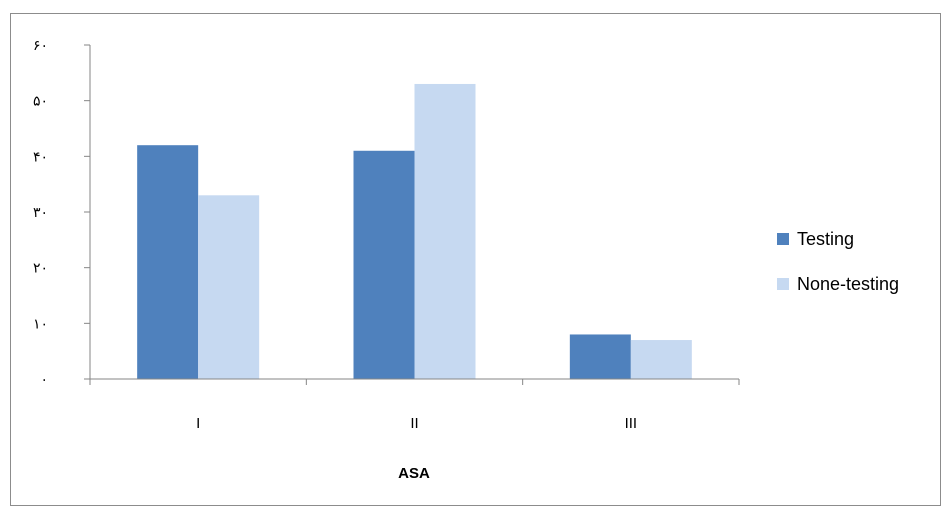 This screenshot has height=508, width=943. What do you see at coordinates (40, 156) in the screenshot?
I see `y-tick-label: ۴۰` at bounding box center [40, 156].